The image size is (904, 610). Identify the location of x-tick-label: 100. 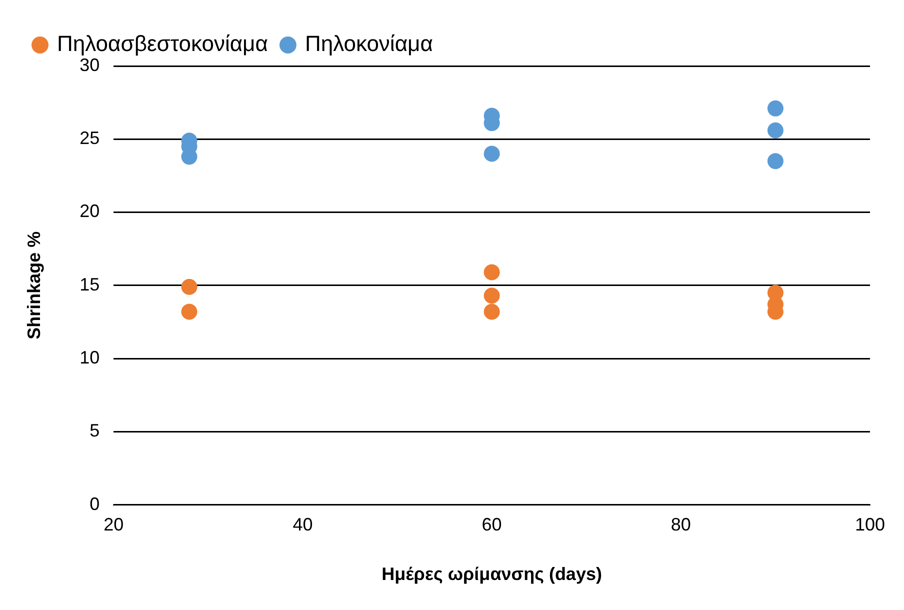
(870, 524).